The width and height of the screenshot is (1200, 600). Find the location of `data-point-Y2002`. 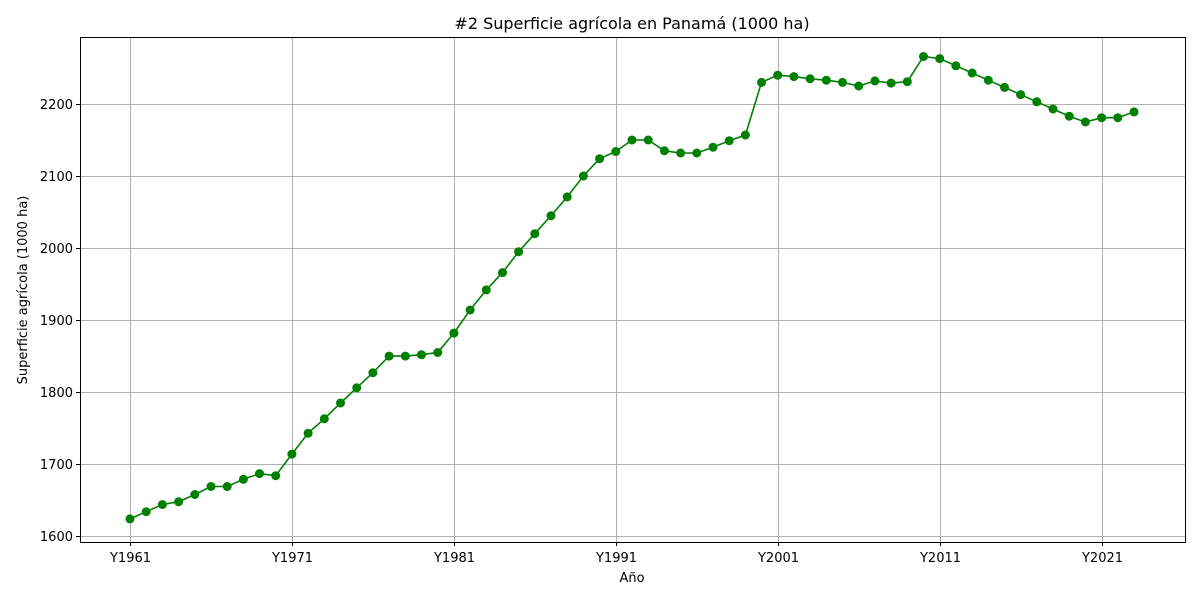

data-point-Y2002 is located at coordinates (794, 77).